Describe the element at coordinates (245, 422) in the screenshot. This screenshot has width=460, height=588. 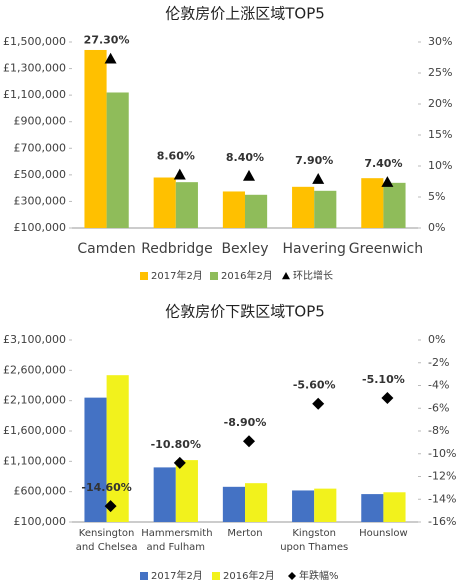
I see `data-label: -8.90%` at that location.